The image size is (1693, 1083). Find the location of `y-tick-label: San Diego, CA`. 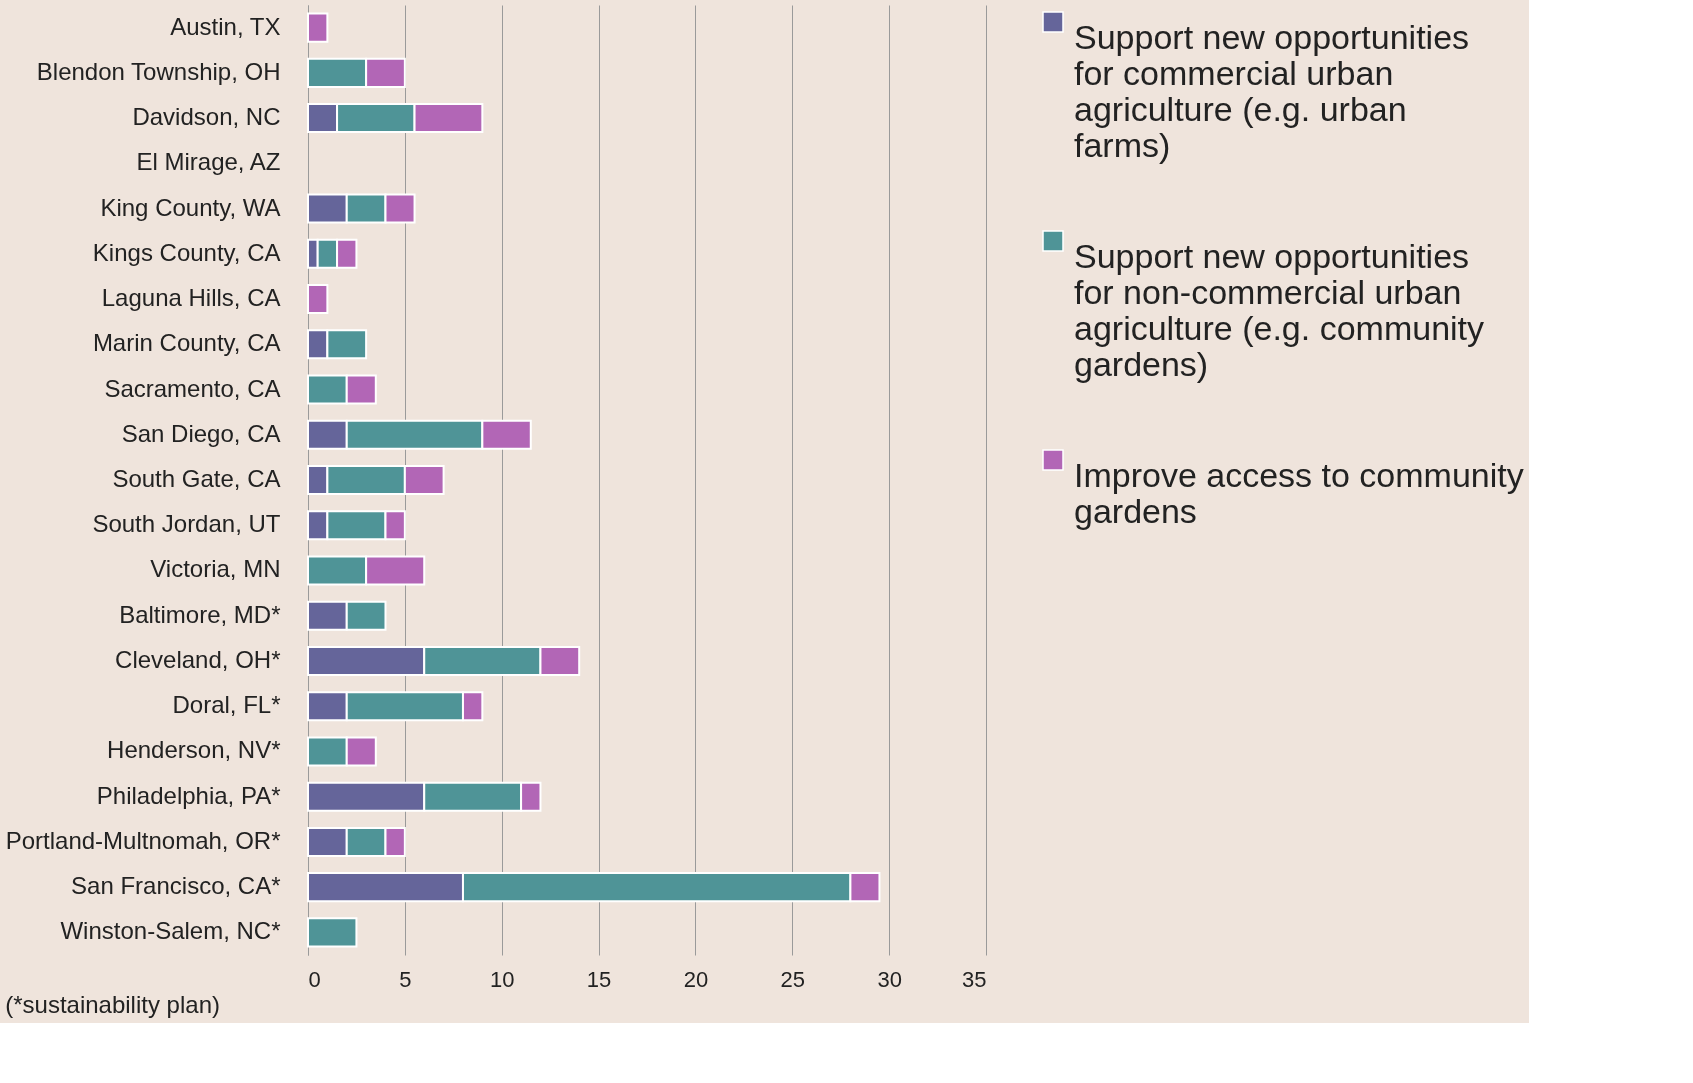

y-tick-label: San Diego, CA is located at coordinates (201, 433).